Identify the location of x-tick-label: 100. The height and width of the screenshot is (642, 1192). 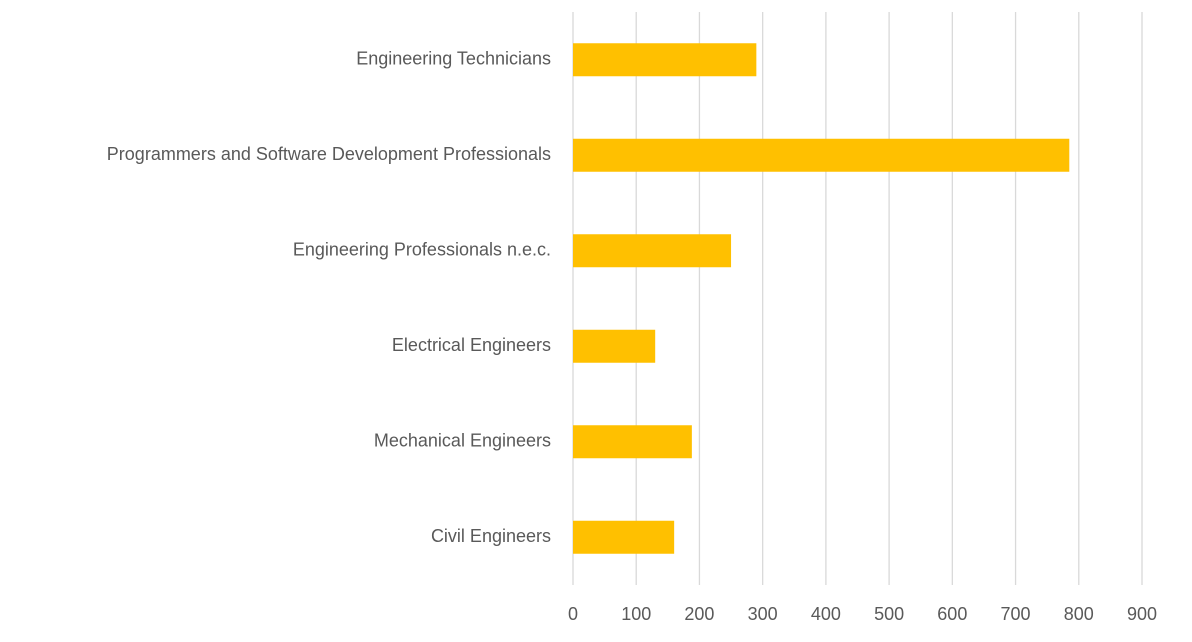
(636, 614).